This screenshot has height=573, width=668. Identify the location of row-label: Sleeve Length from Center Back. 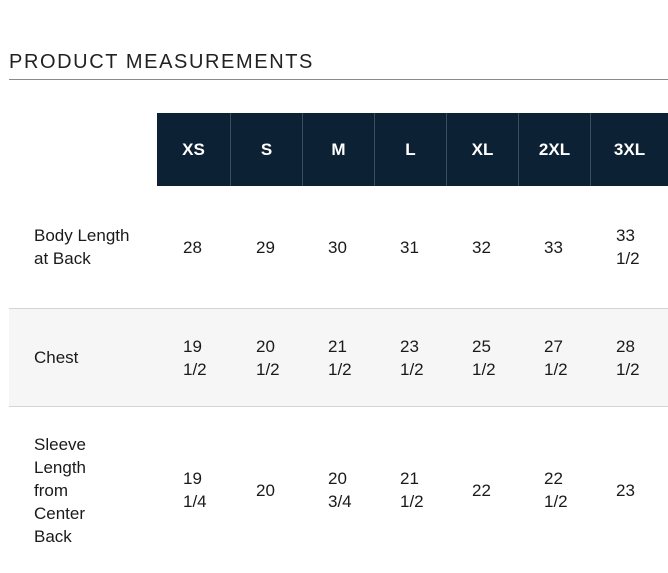
(83, 490).